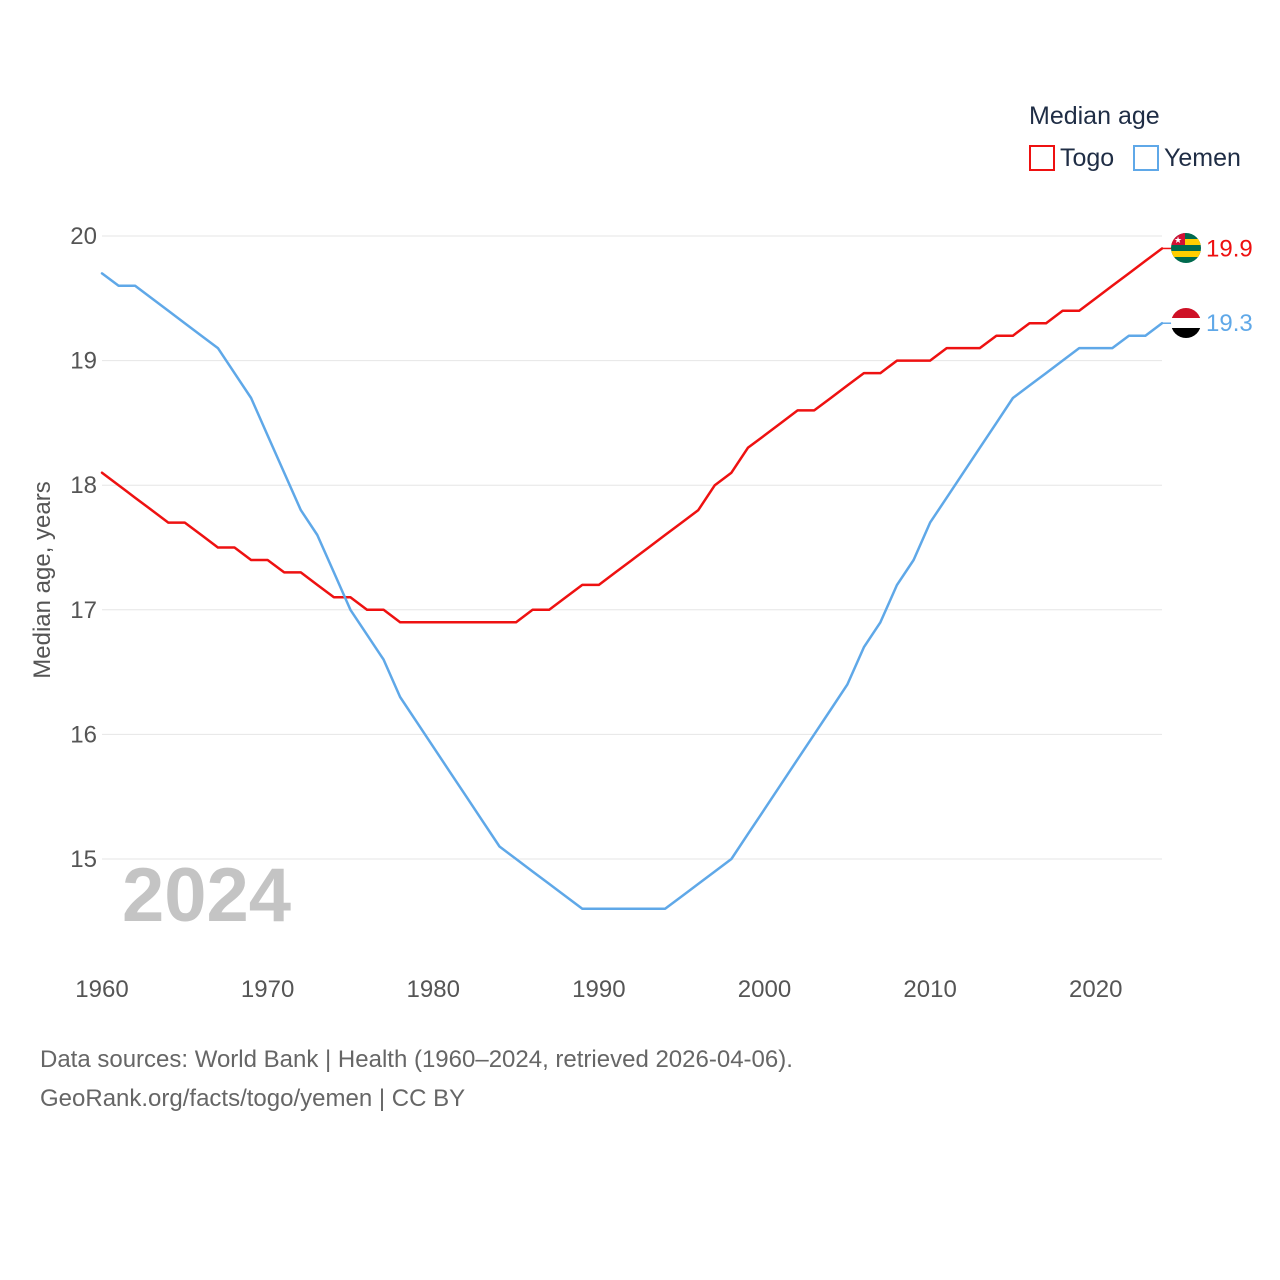 The width and height of the screenshot is (1280, 1280). What do you see at coordinates (83, 361) in the screenshot?
I see `y-tick-label: 19` at bounding box center [83, 361].